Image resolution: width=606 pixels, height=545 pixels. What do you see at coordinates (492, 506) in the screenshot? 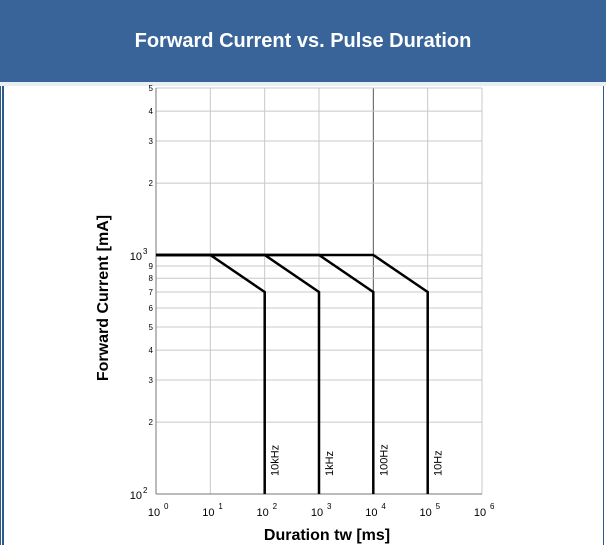
I see `x-tick-exponent: 6` at bounding box center [492, 506].